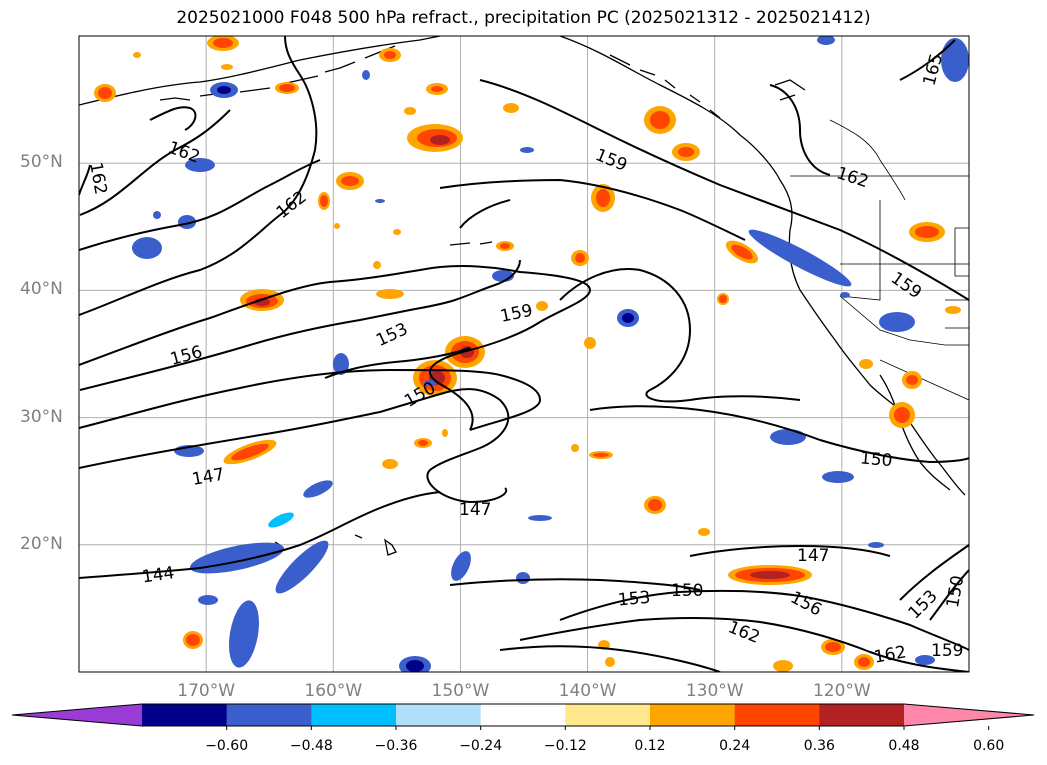 This screenshot has height=765, width=1047. Describe the element at coordinates (989, 746) in the screenshot. I see `colorbar-tick-label: 0.60` at that location.